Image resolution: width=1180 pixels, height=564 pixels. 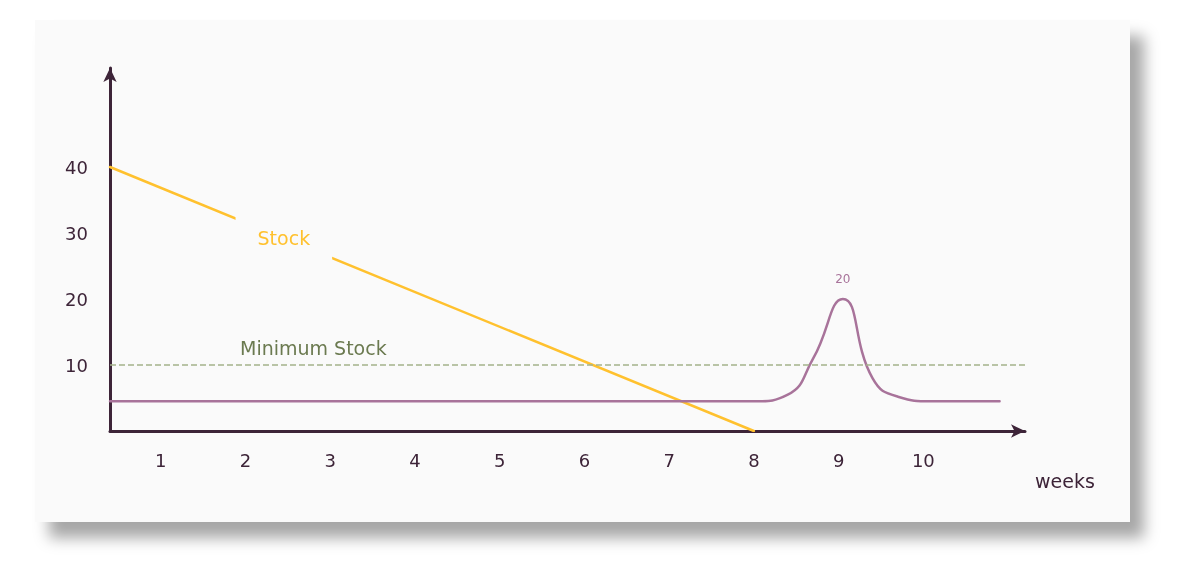 What do you see at coordinates (284, 238) in the screenshot?
I see `series-label: Stock` at bounding box center [284, 238].